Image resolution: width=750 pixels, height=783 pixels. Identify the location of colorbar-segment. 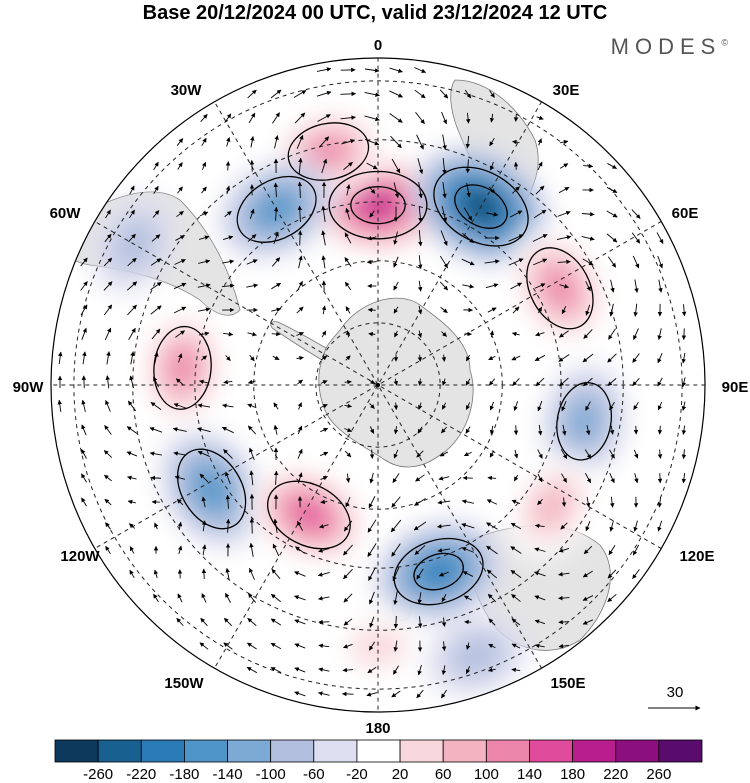
(594, 751).